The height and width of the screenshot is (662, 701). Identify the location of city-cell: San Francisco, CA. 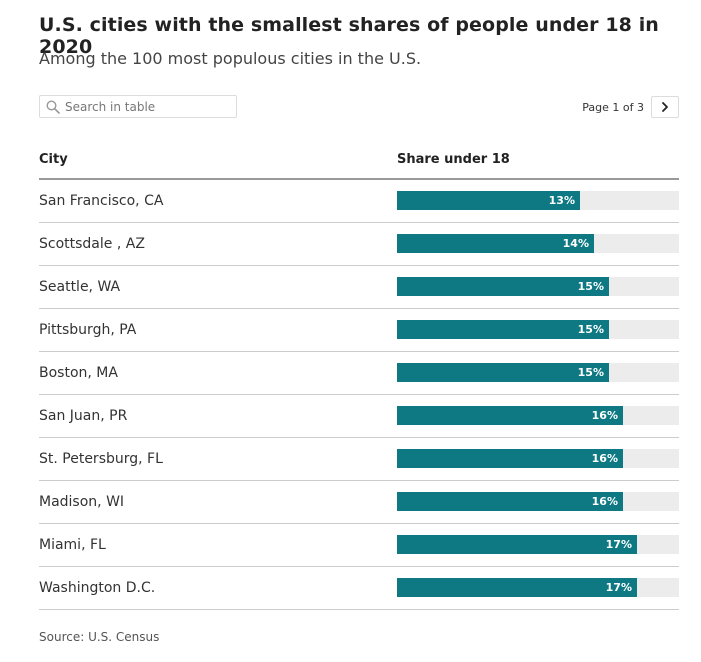
(101, 201).